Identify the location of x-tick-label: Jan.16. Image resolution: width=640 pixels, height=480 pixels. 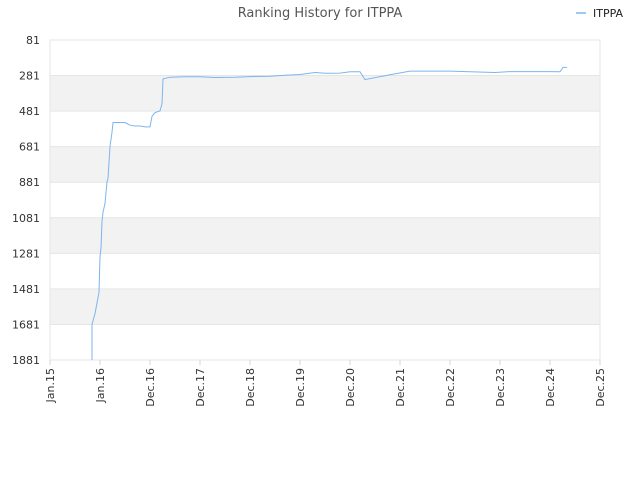
(100, 385).